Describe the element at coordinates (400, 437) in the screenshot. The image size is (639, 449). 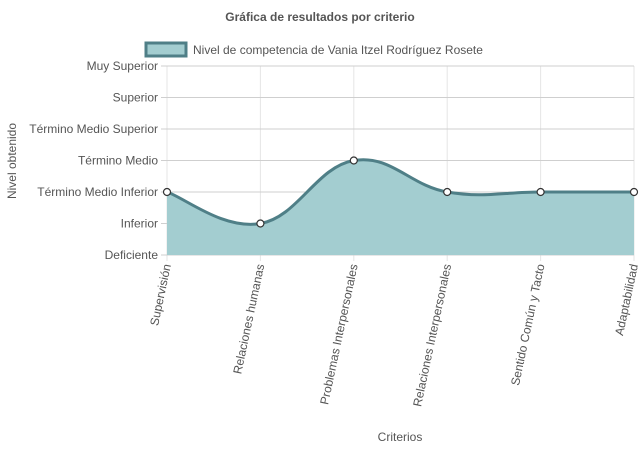
I see `x-axis-title: Criterios` at that location.